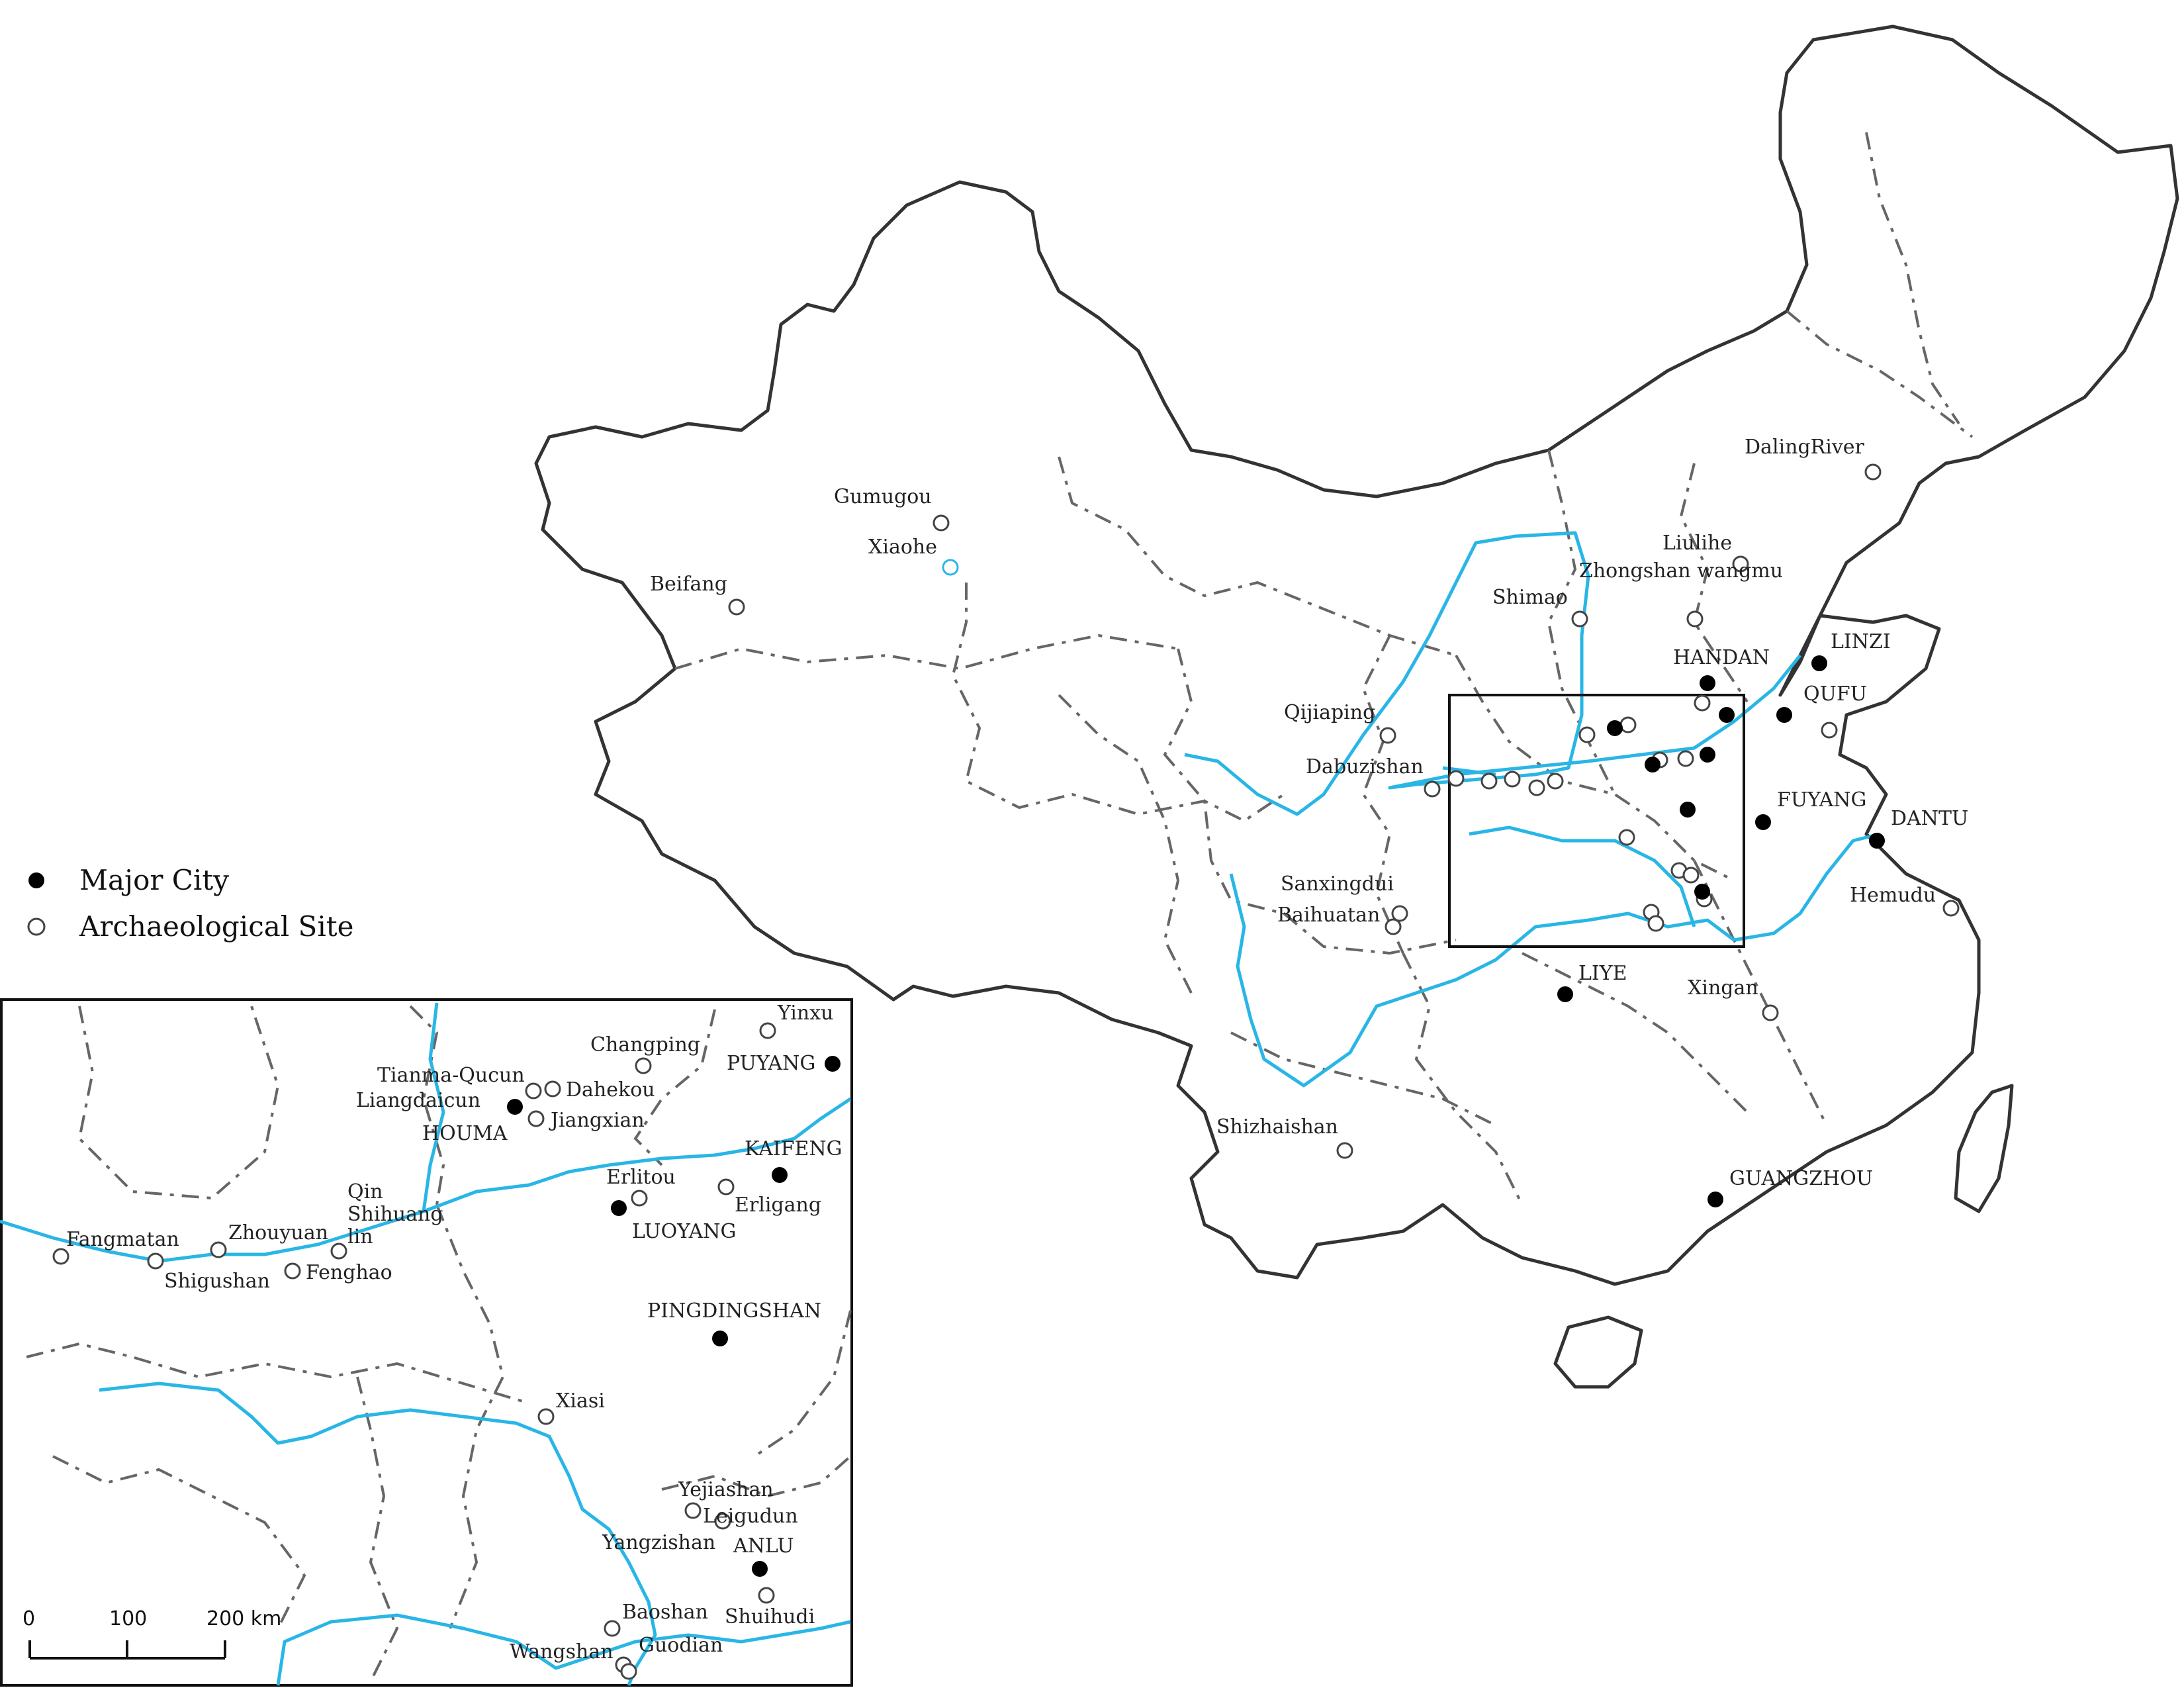 The image size is (2184, 1688). Describe the element at coordinates (763, 1546) in the screenshot. I see `inset-label-anlu: ANLU` at that location.